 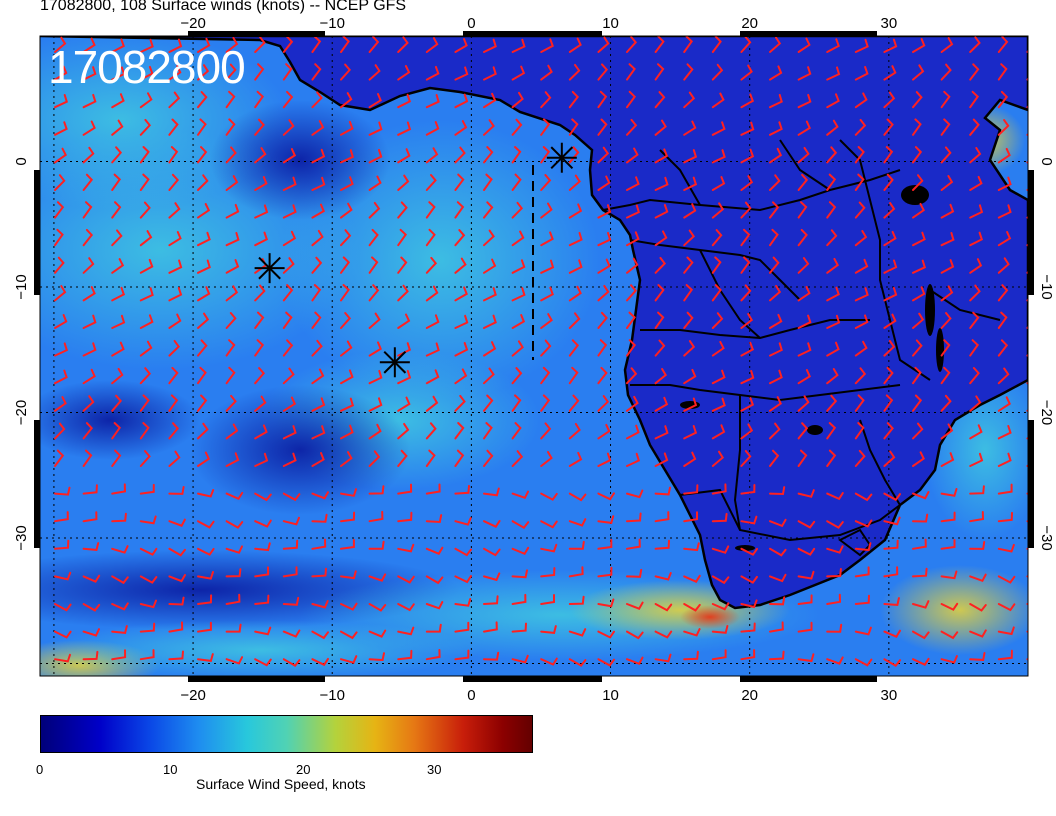 I want to click on lat-tick-label: −20, so click(x=21, y=412).